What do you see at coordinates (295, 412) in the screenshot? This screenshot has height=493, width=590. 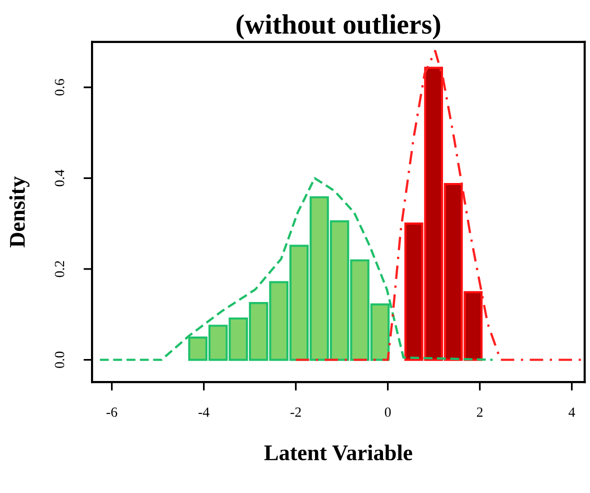 I see `x-tick-label: -2` at bounding box center [295, 412].